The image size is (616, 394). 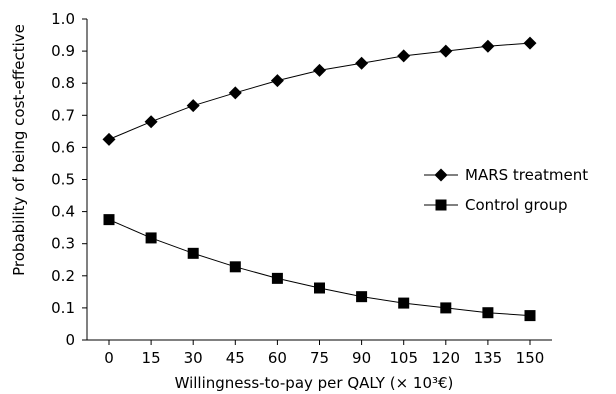 I want to click on legend-label: Control group, so click(x=516, y=205).